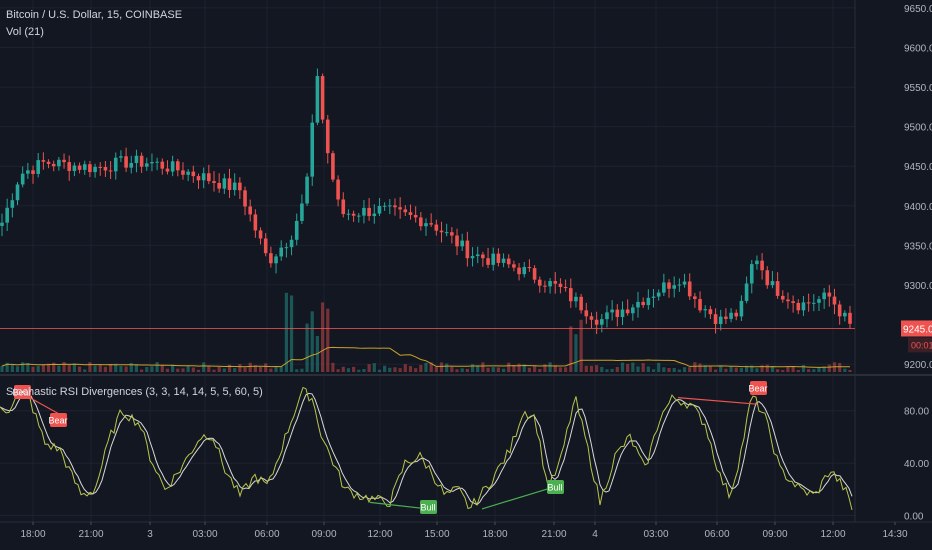 Image resolution: width=932 pixels, height=550 pixels. What do you see at coordinates (94, 15) in the screenshot?
I see `symbol-legend: Bitcoin / U.S. Dollar, 15, COINBASE` at bounding box center [94, 15].